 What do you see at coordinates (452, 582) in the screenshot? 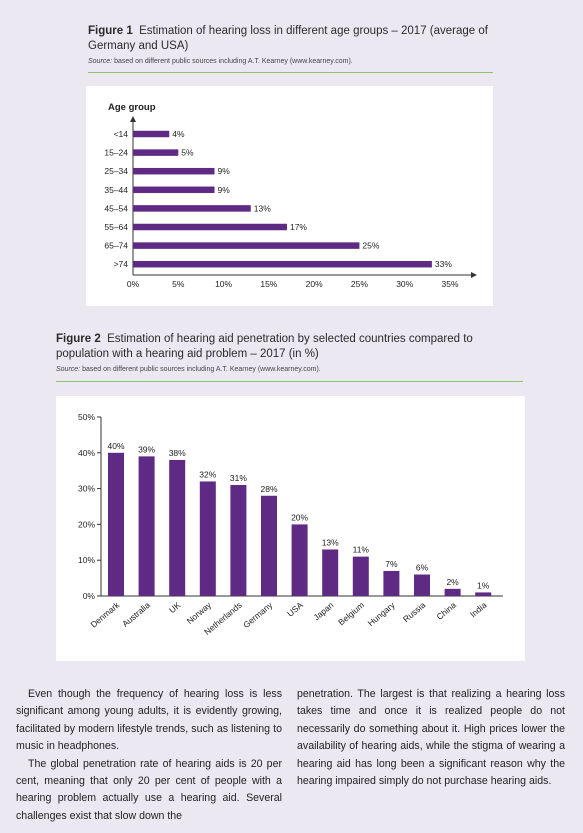
I see `data-label: 2%` at bounding box center [452, 582].